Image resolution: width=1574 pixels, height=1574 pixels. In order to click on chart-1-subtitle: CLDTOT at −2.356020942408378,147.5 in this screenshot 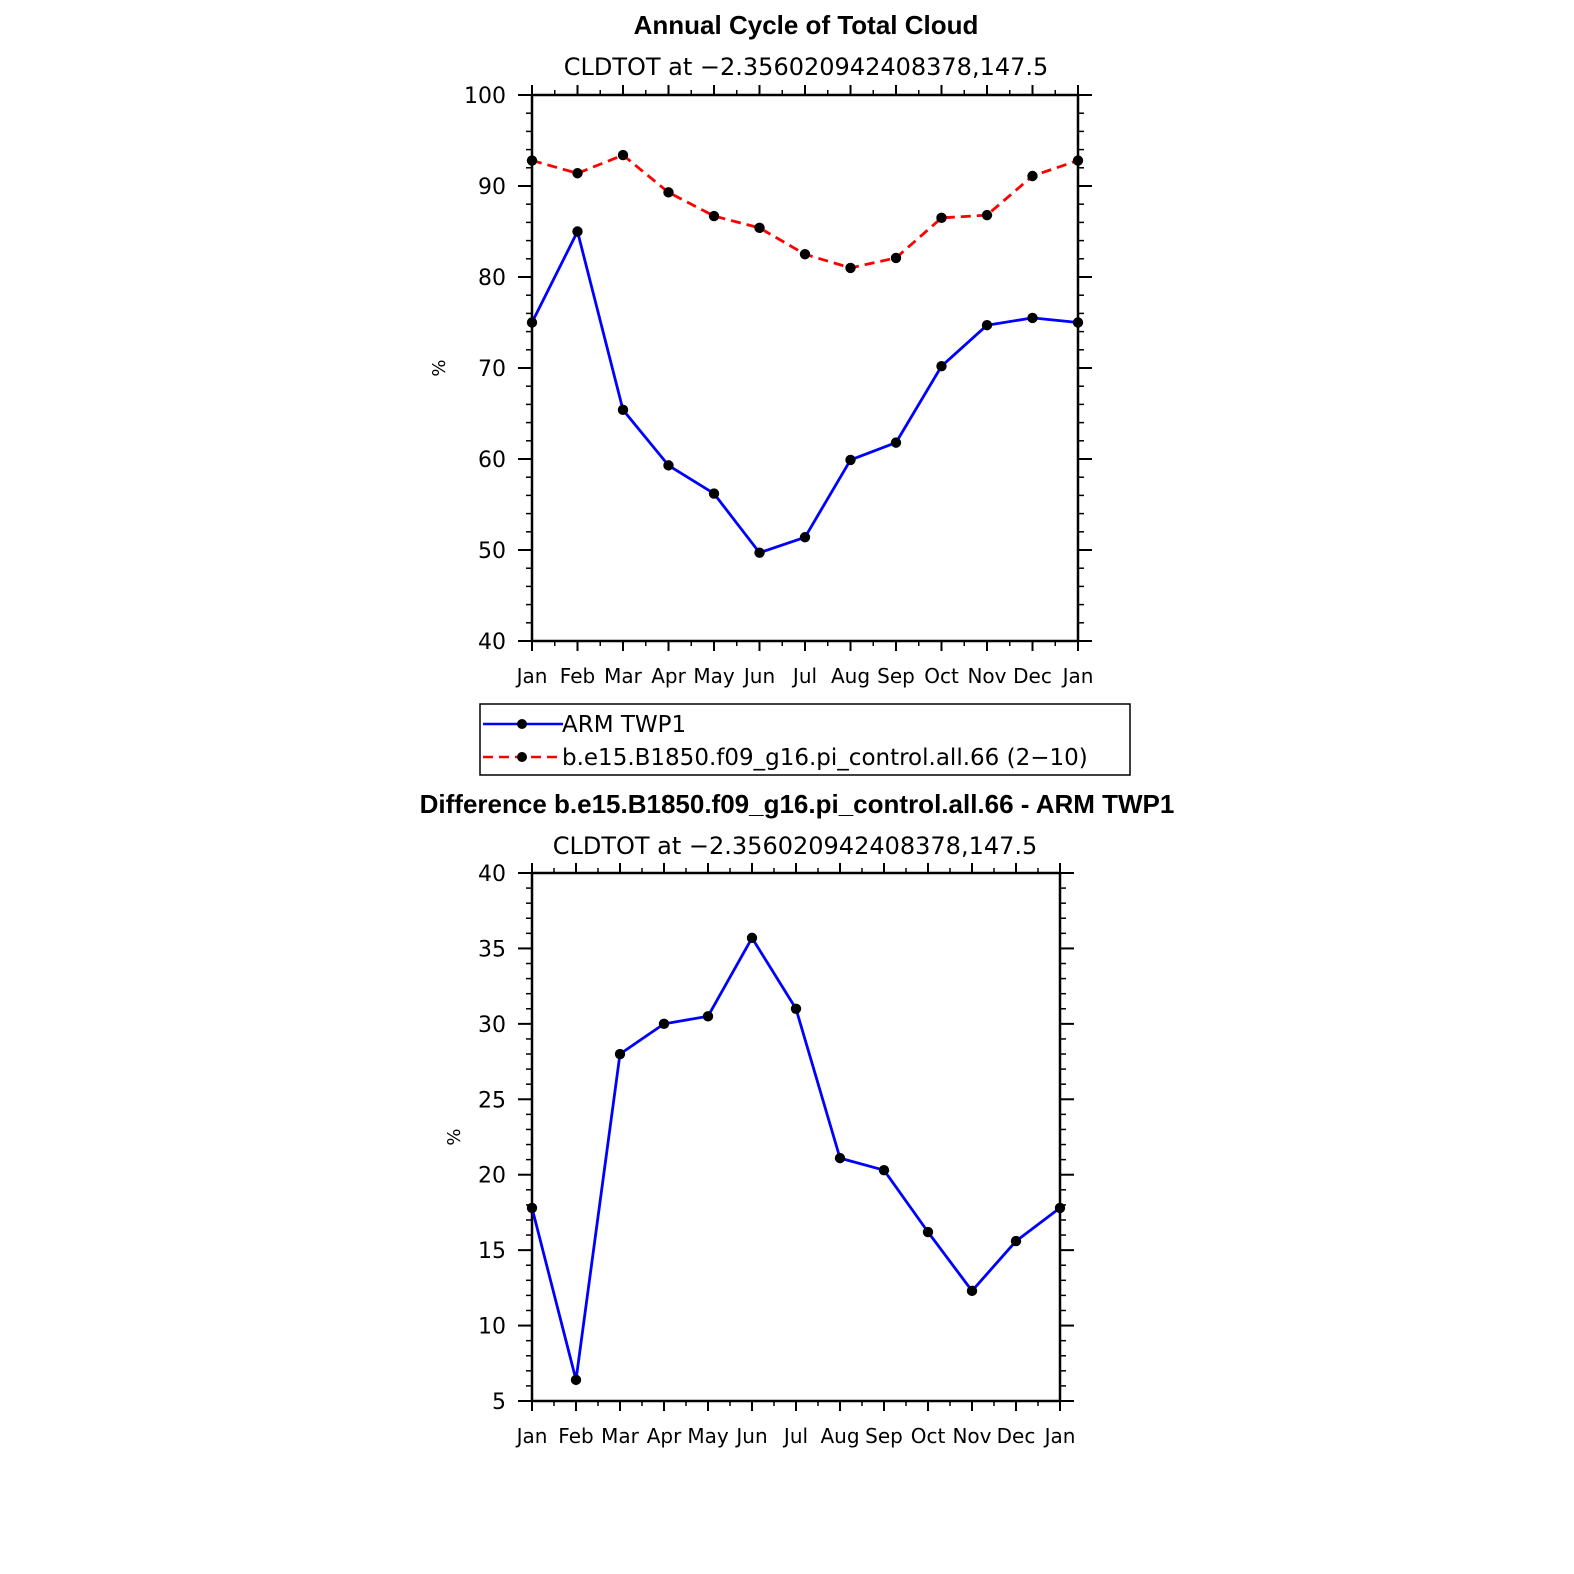, I will do `click(806, 67)`.